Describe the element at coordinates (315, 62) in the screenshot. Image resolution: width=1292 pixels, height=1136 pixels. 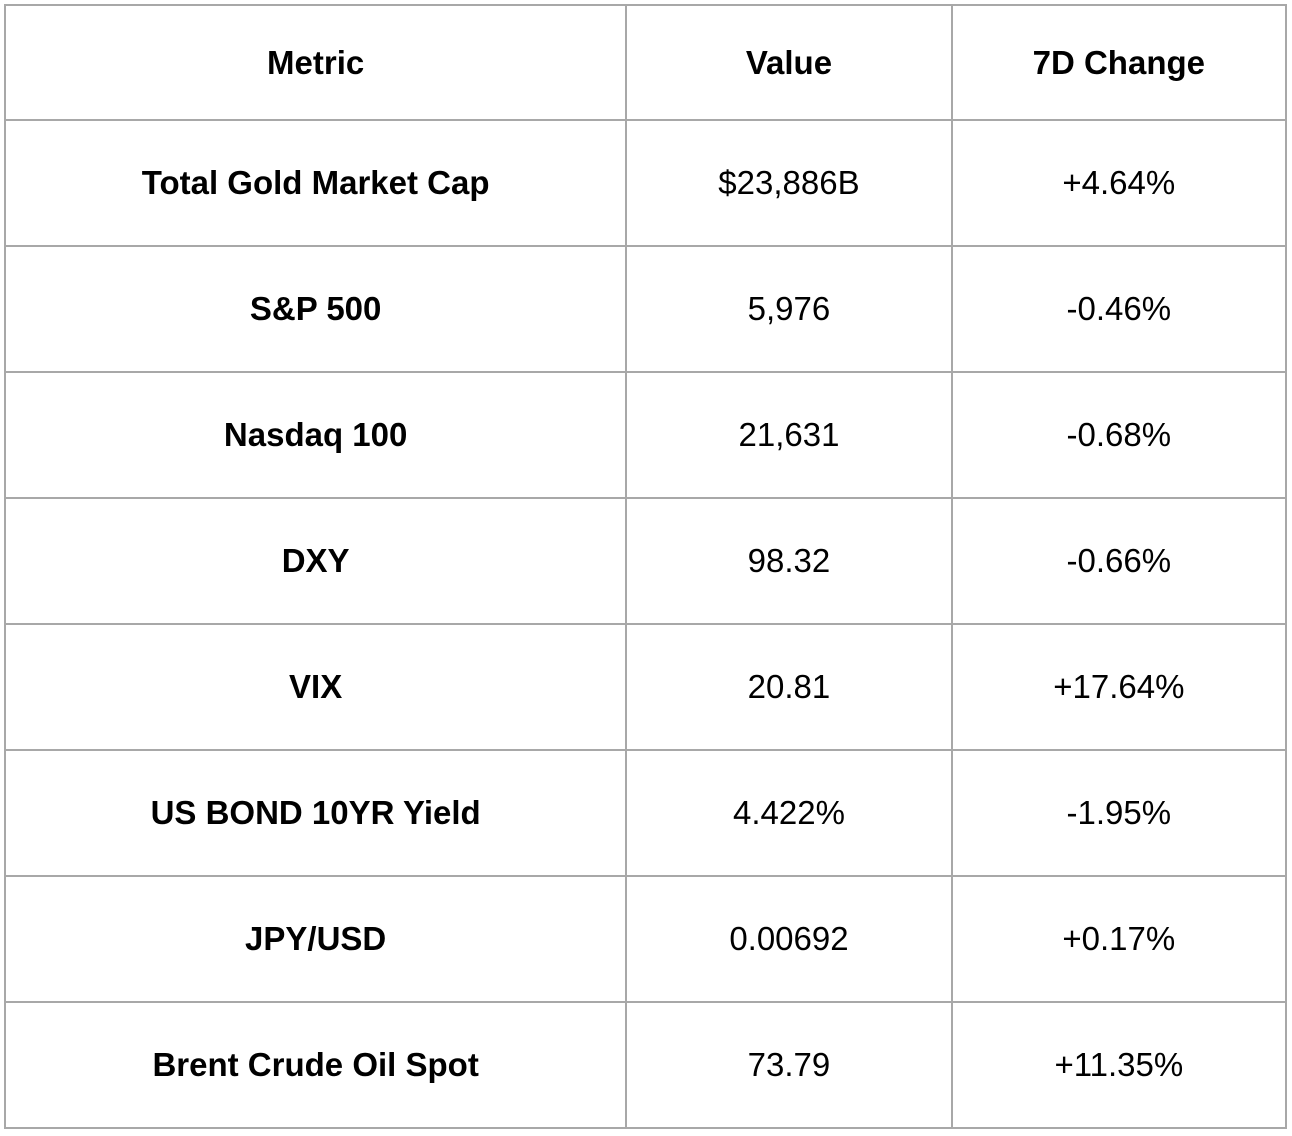
I see `column-header-metric: Metric` at that location.